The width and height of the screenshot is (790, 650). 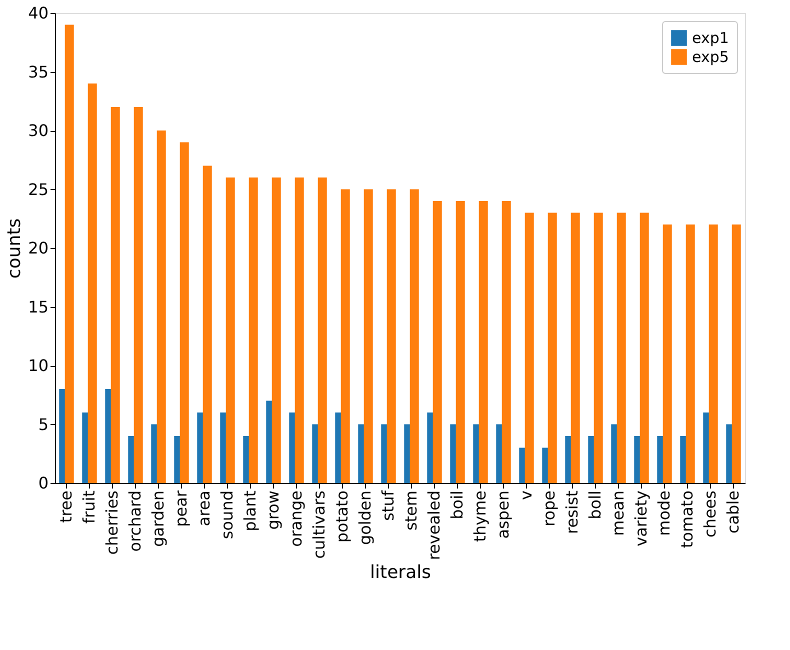 I want to click on x-tick-label: thyme, so click(x=480, y=516).